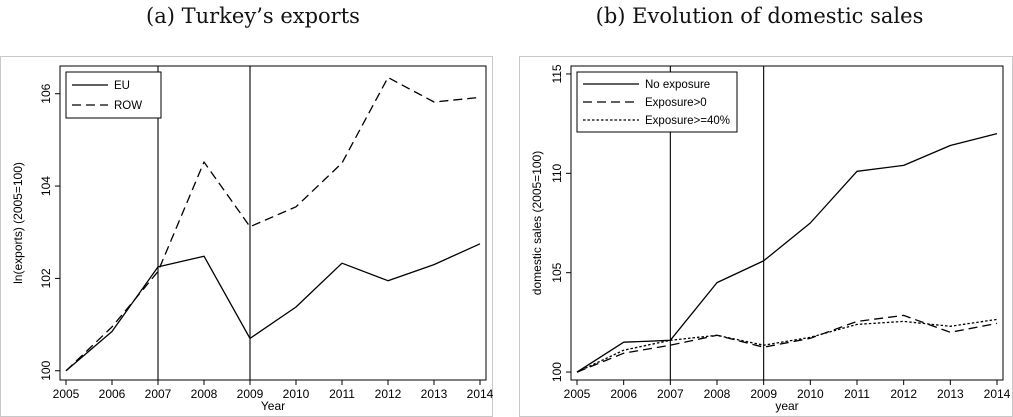 Image resolution: width=1013 pixels, height=417 pixels. What do you see at coordinates (18, 223) in the screenshot?
I see `y-axis-label: ln(exports) (2005=100)` at bounding box center [18, 223].